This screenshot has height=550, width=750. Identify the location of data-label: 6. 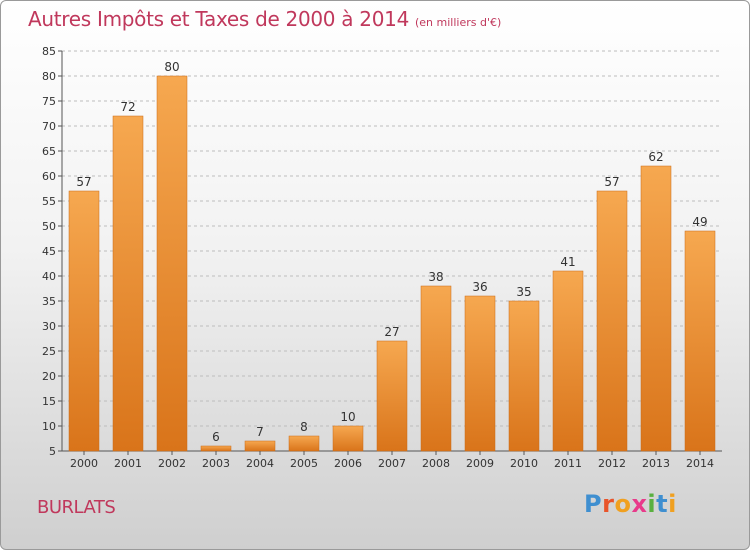
(216, 437).